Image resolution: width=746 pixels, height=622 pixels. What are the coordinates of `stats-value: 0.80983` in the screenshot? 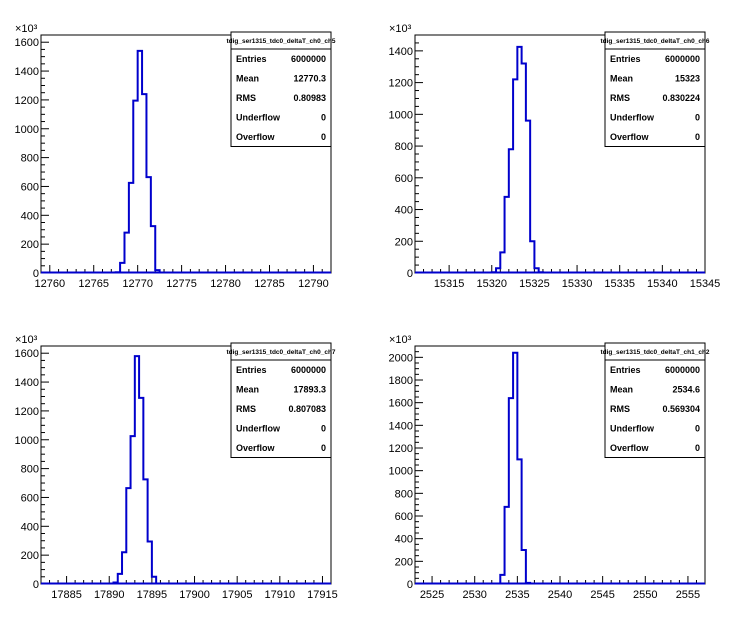 It's located at (309, 98).